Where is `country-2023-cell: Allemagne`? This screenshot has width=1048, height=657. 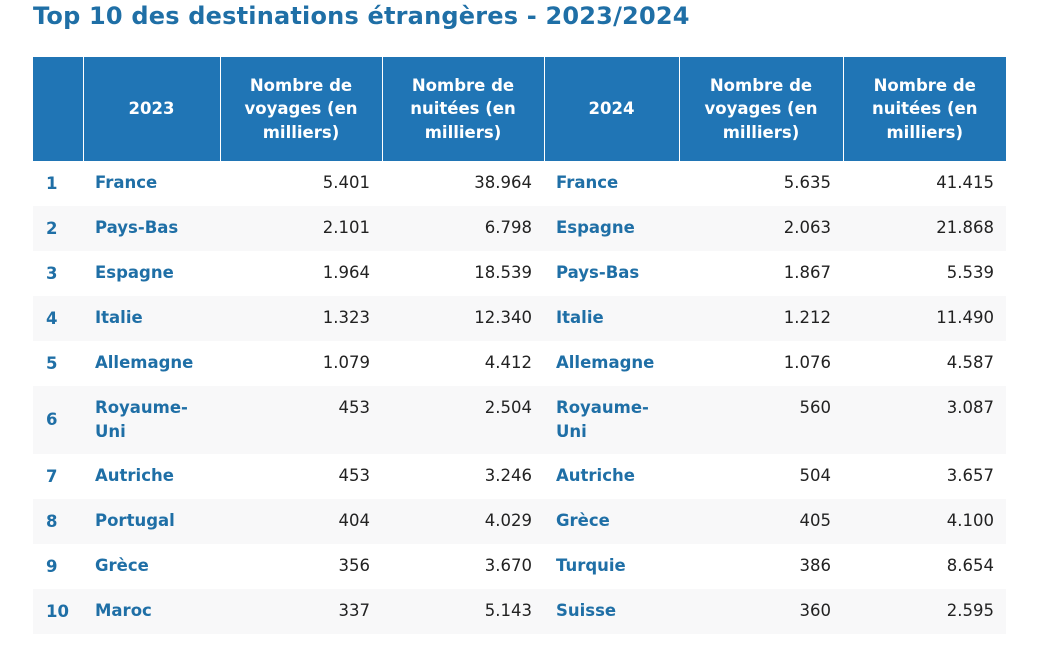
country-2023-cell: Allemagne is located at coordinates (151, 363).